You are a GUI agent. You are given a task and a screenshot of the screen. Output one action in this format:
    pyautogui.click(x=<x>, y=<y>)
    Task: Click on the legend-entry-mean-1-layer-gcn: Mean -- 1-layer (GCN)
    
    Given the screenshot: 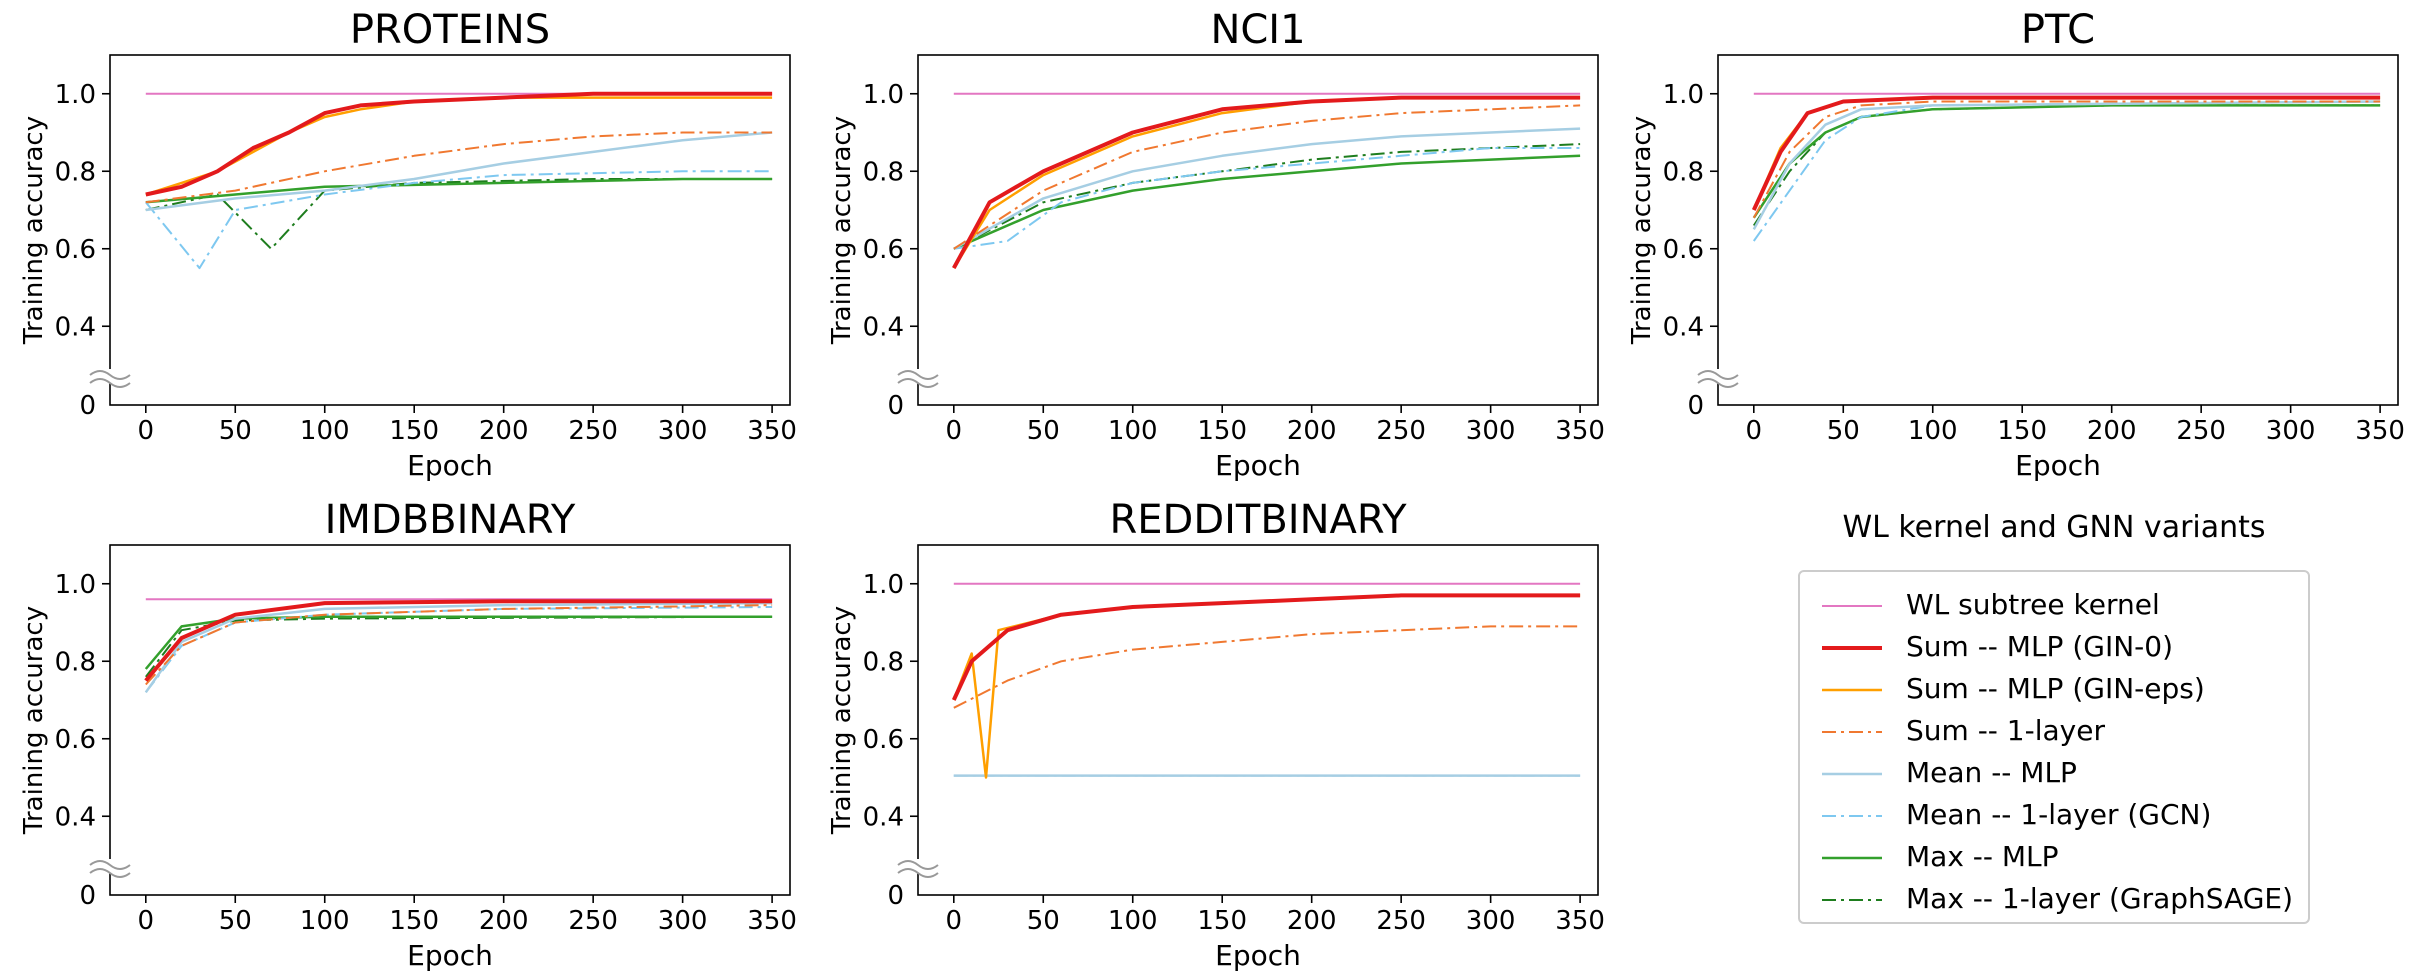 What is the action you would take?
    pyautogui.click(x=2061, y=816)
    